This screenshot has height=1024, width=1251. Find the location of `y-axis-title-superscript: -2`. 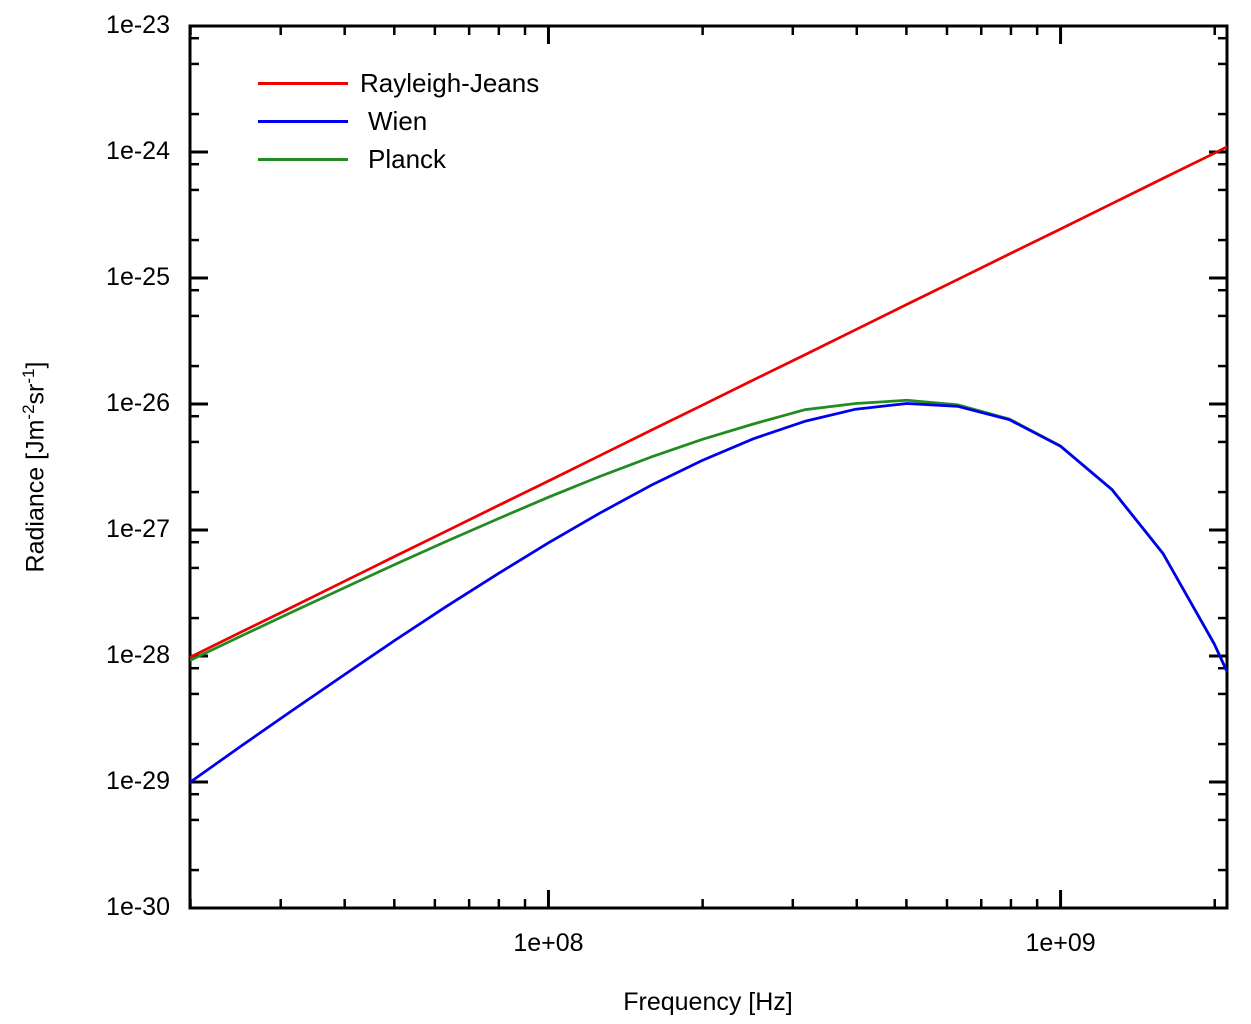

y-axis-title-superscript: -2 is located at coordinates (29, 412).